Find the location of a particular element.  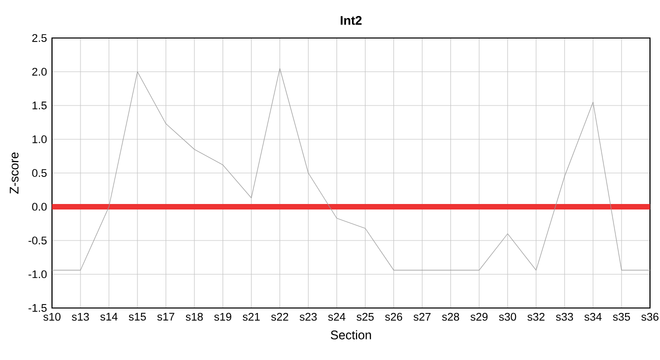

chart-title: Int2 is located at coordinates (351, 20).